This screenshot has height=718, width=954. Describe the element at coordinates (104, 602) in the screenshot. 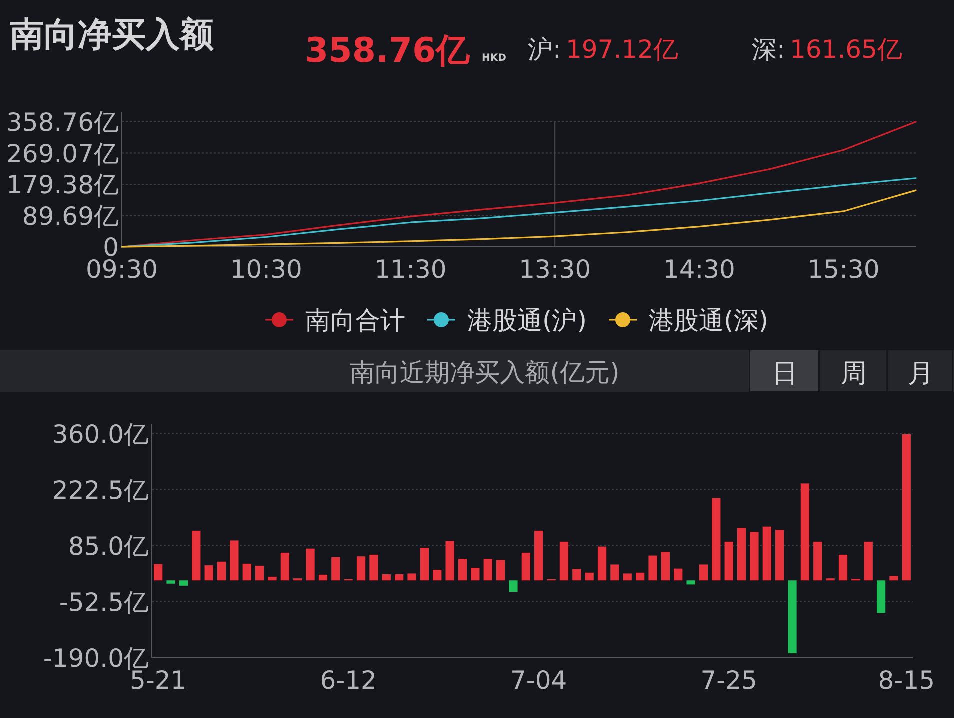

I see `y-tick-label: -52.5亿` at that location.